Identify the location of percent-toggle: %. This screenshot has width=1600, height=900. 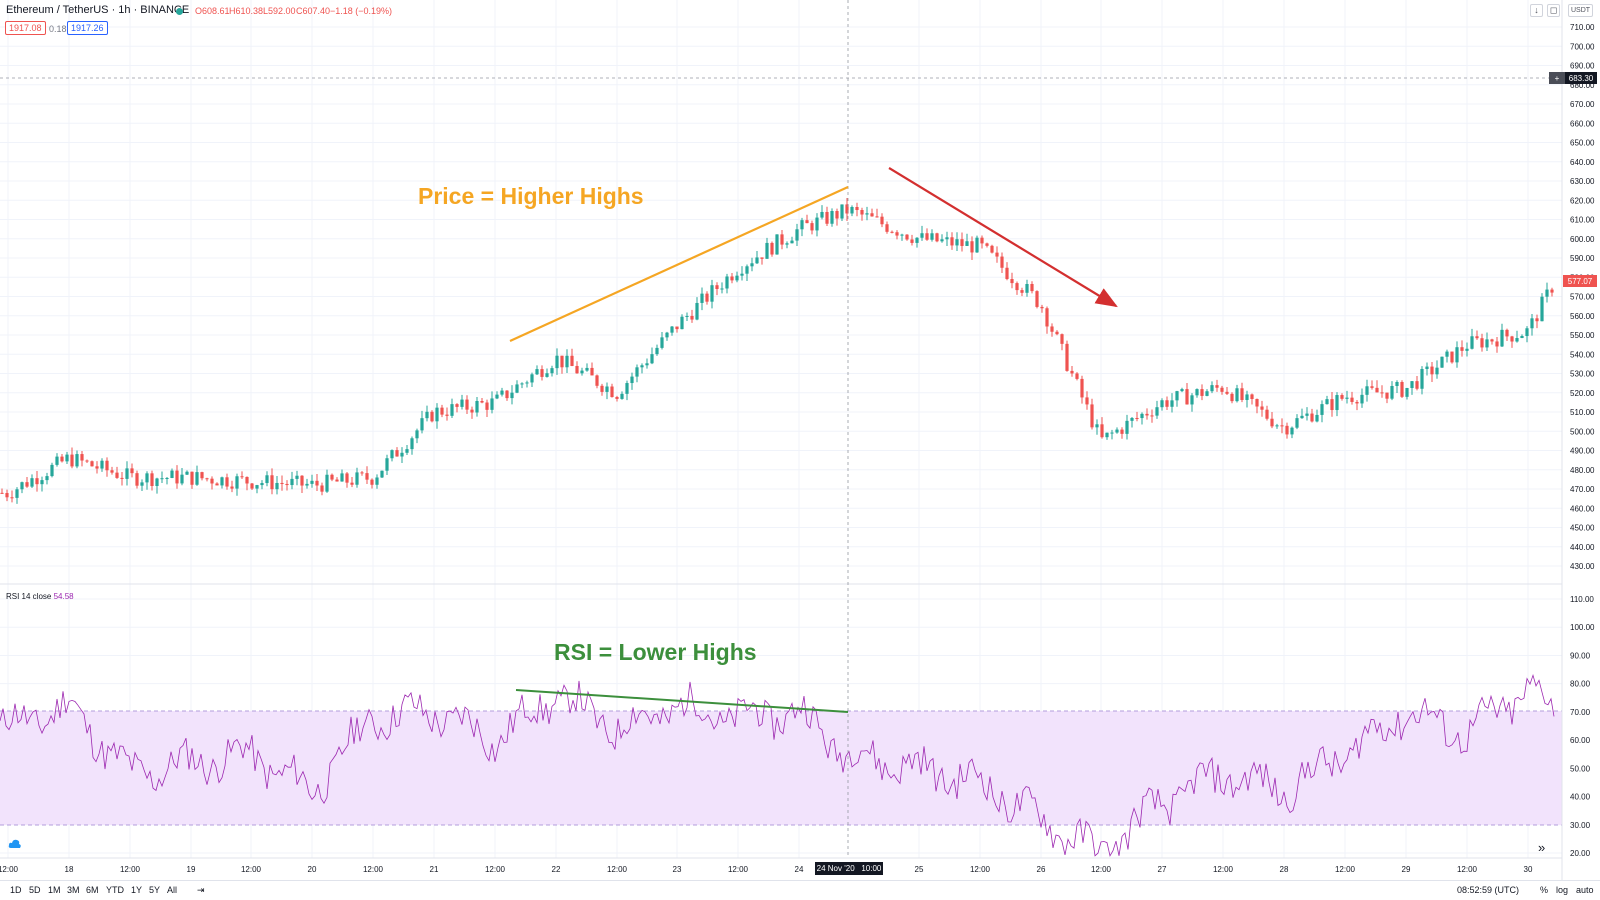
(1544, 890).